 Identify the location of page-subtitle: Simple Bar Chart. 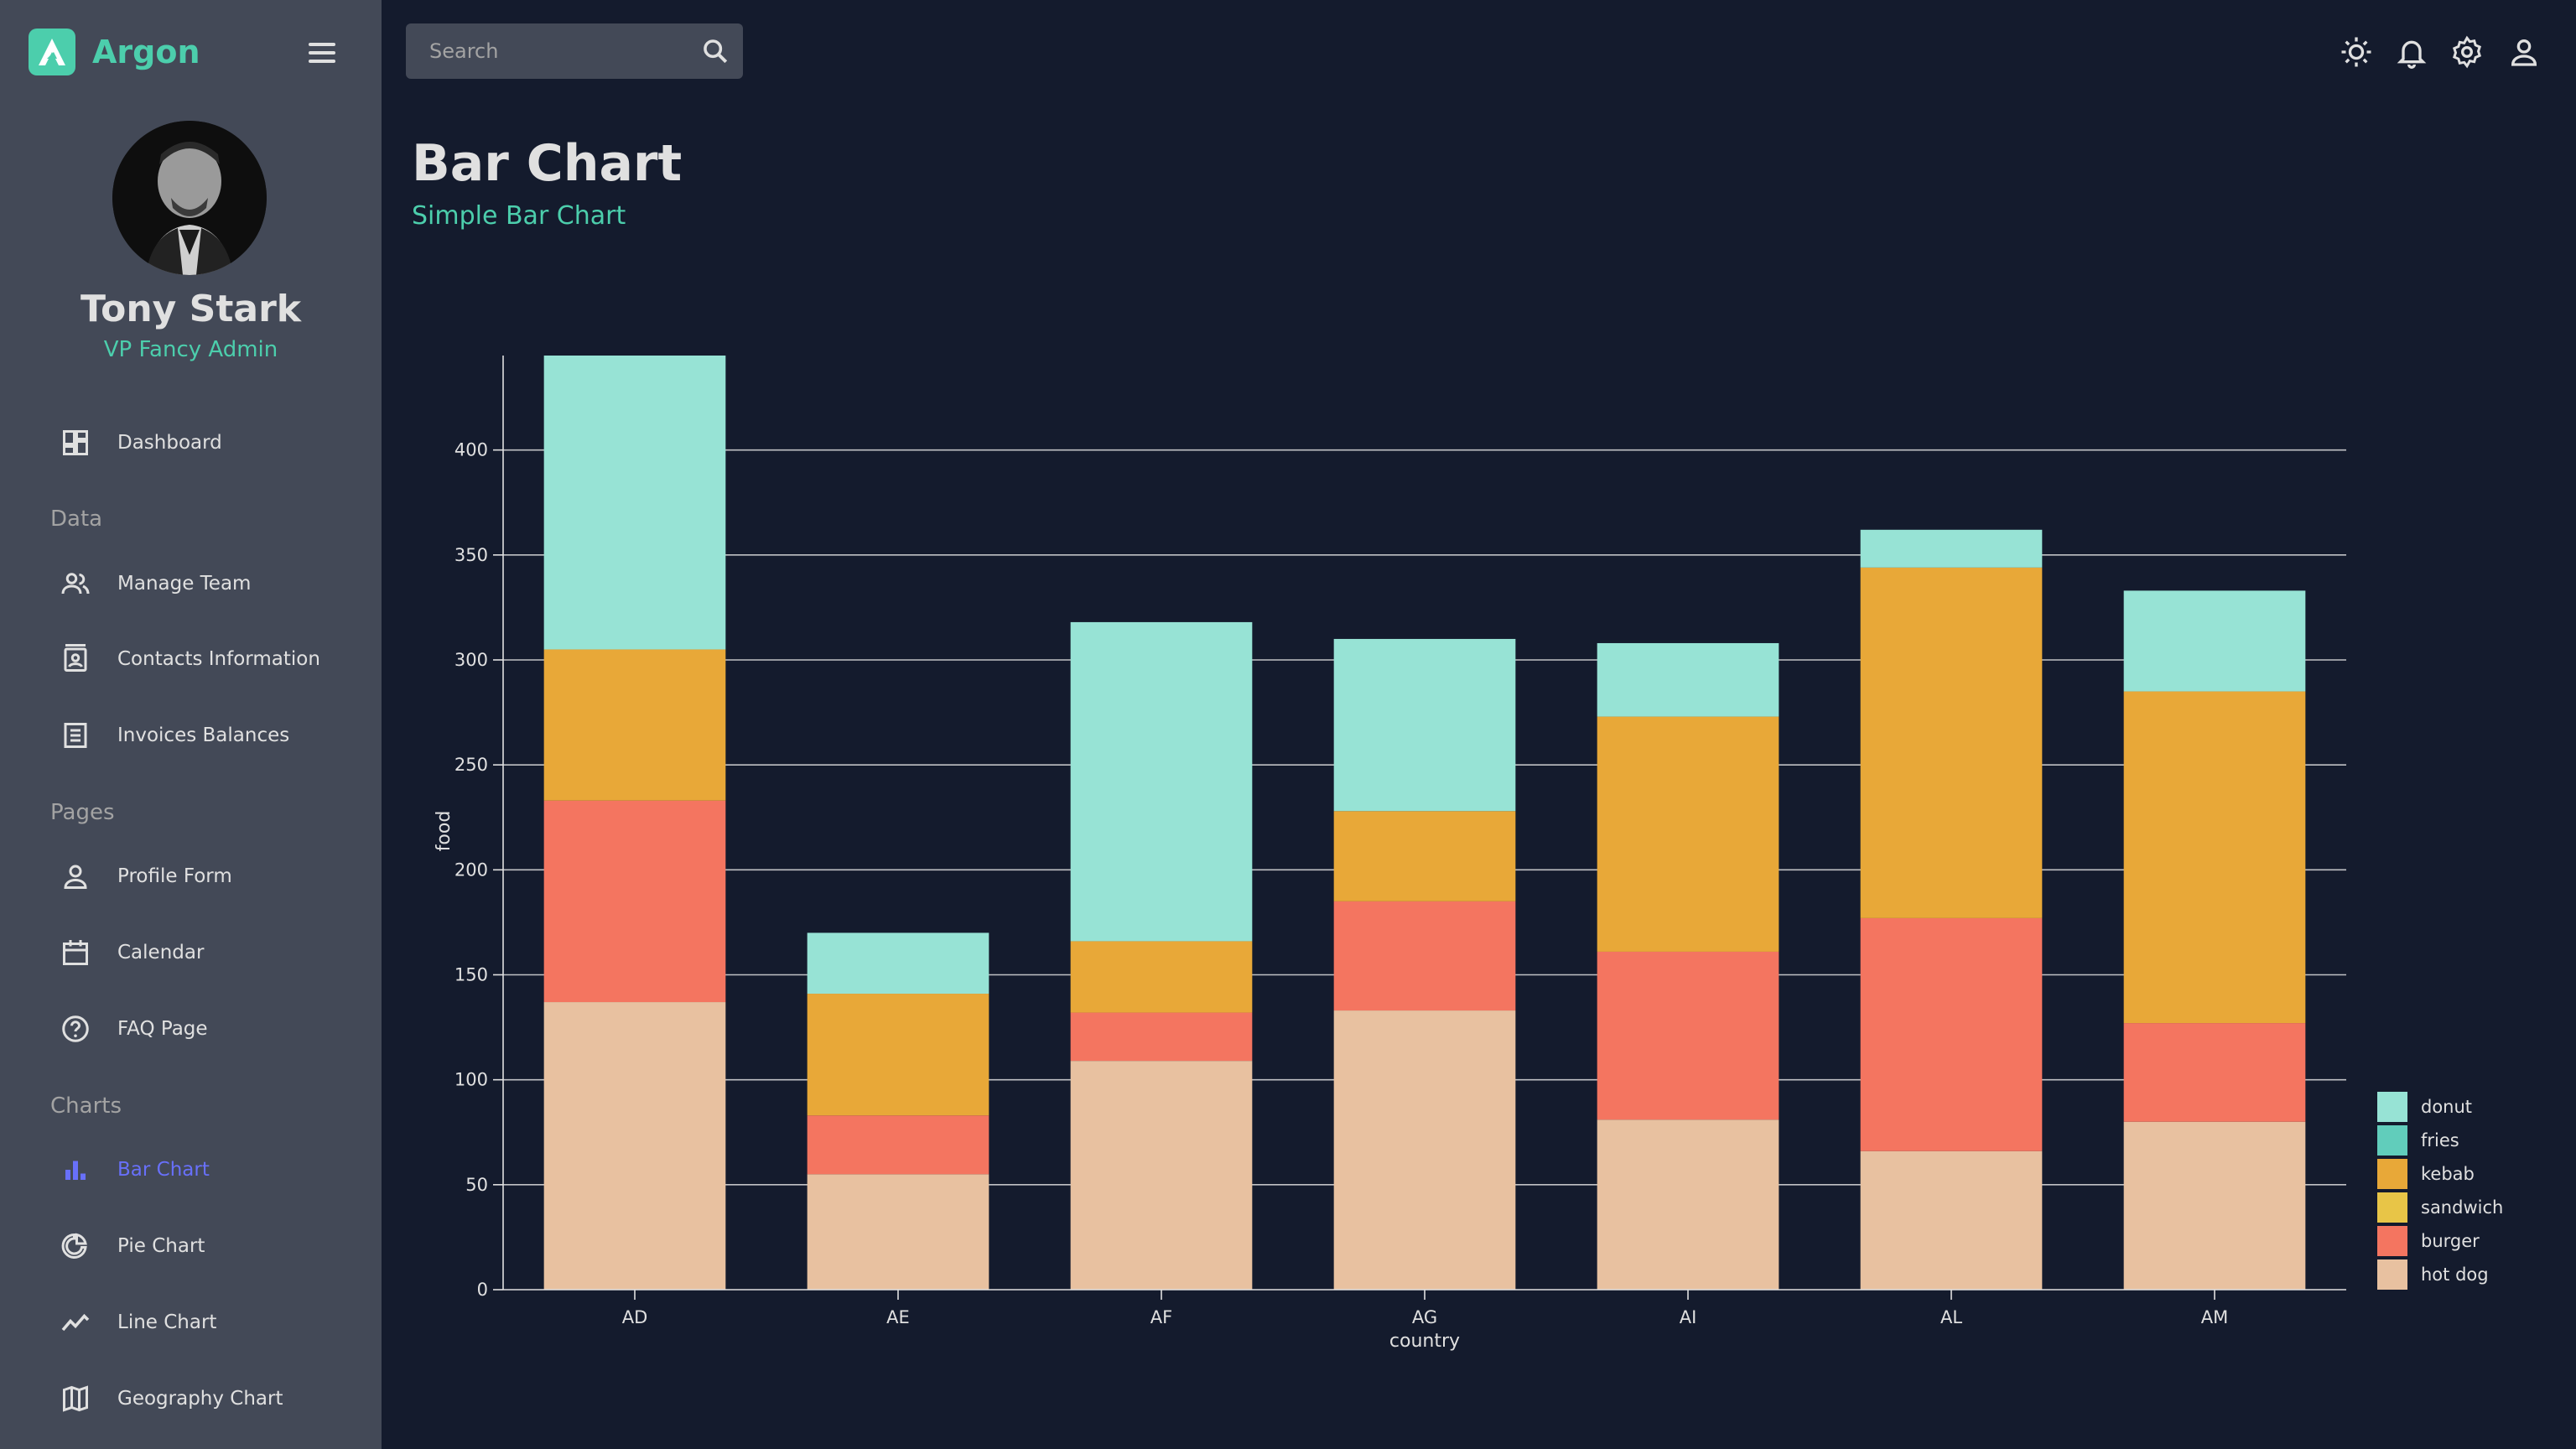
(519, 216).